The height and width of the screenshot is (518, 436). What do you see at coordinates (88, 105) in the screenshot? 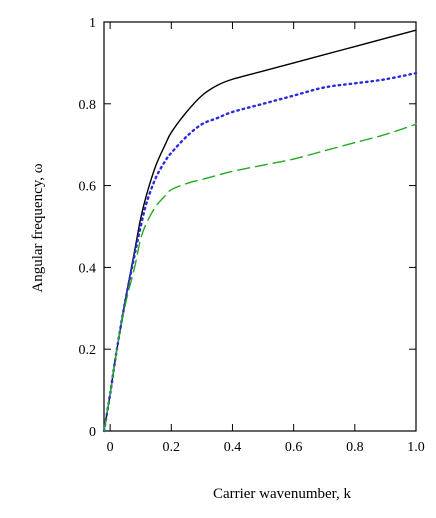
I see `y-tick-label: 0.8` at bounding box center [88, 105].